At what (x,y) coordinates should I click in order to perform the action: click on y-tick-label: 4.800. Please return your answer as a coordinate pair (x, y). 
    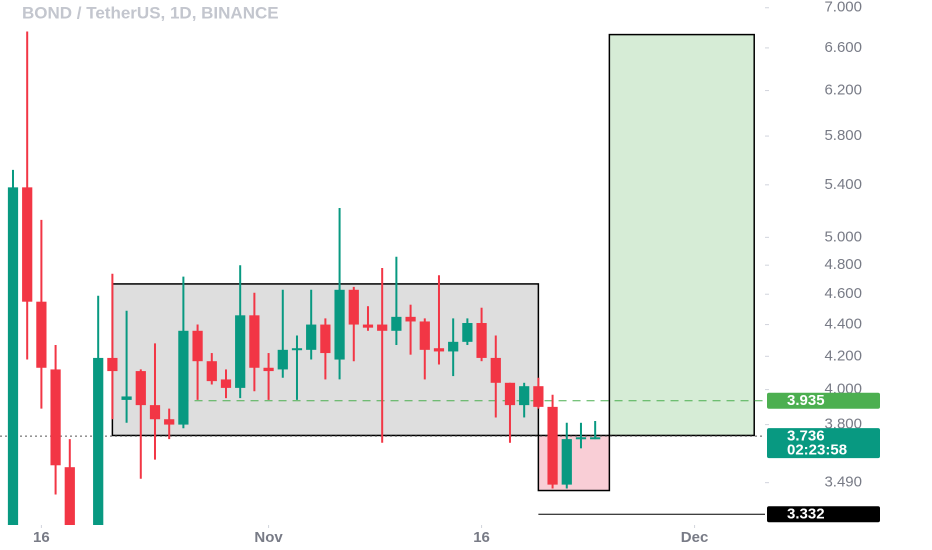
    Looking at the image, I should click on (843, 264).